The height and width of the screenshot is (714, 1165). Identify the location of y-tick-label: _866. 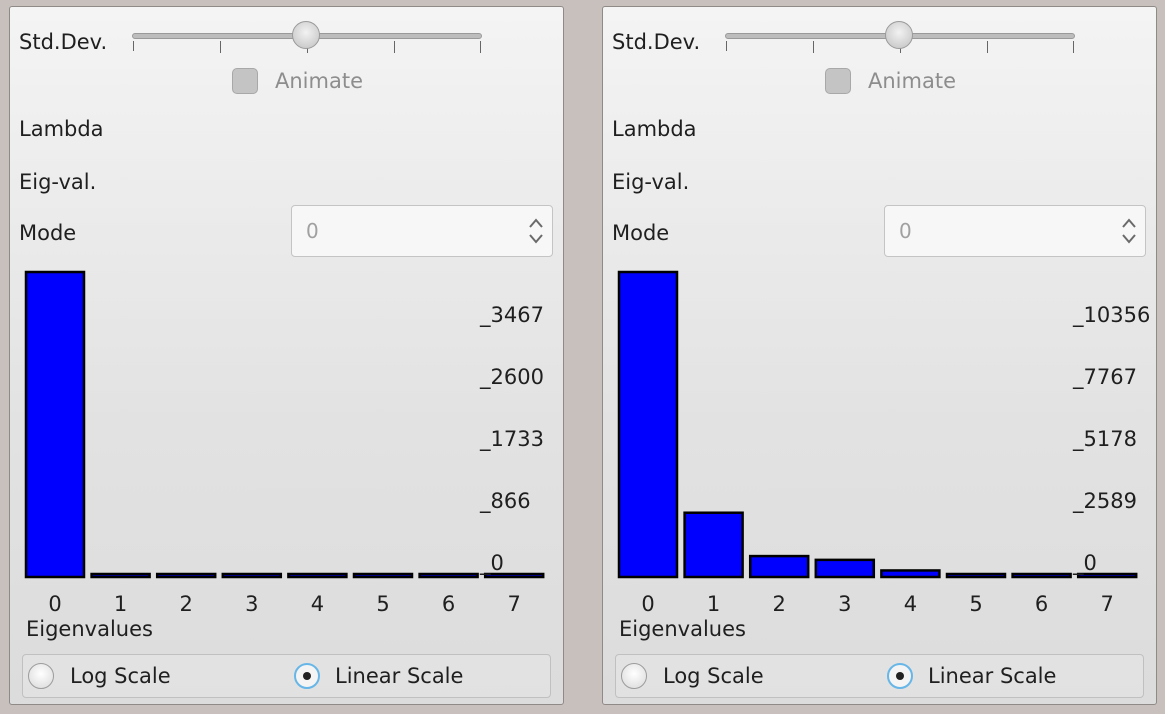
(505, 501).